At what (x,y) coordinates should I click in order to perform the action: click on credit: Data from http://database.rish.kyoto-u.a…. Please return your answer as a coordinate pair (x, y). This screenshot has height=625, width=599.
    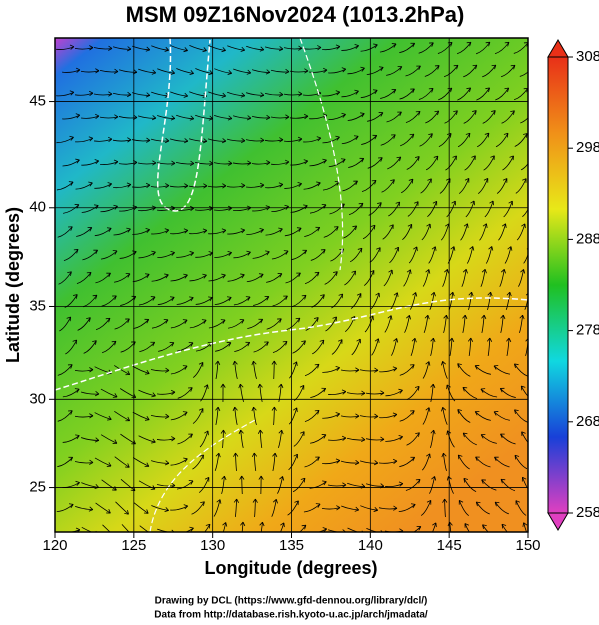
    Looking at the image, I should click on (291, 615).